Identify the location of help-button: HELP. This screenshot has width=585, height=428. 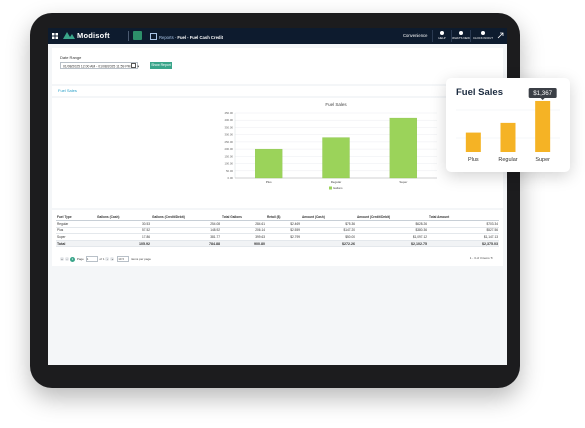
(441, 36).